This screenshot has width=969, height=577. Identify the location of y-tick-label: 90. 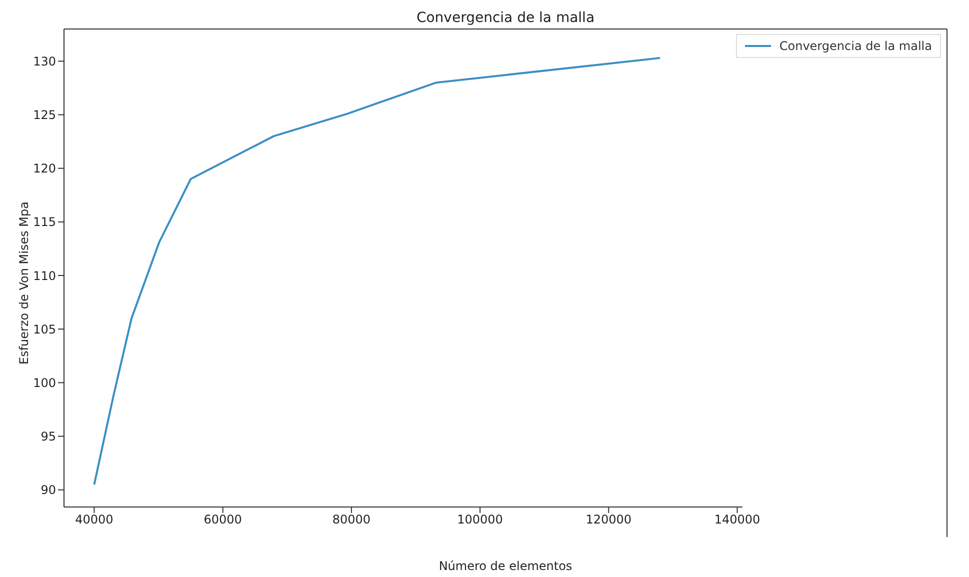
(48, 490).